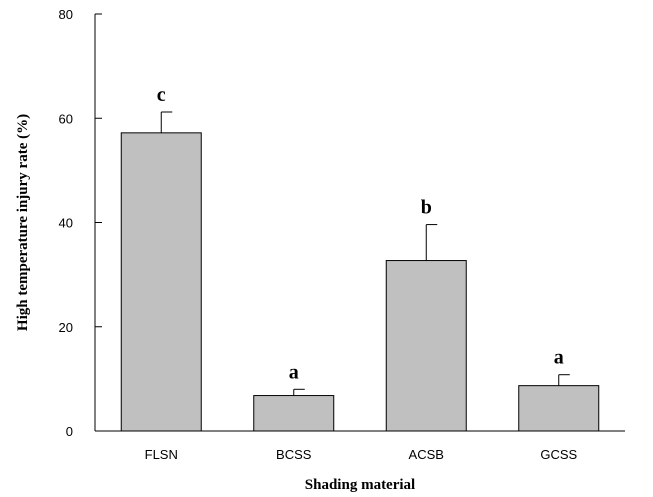 The height and width of the screenshot is (497, 653). What do you see at coordinates (294, 413) in the screenshot?
I see `bar-BCSS` at bounding box center [294, 413].